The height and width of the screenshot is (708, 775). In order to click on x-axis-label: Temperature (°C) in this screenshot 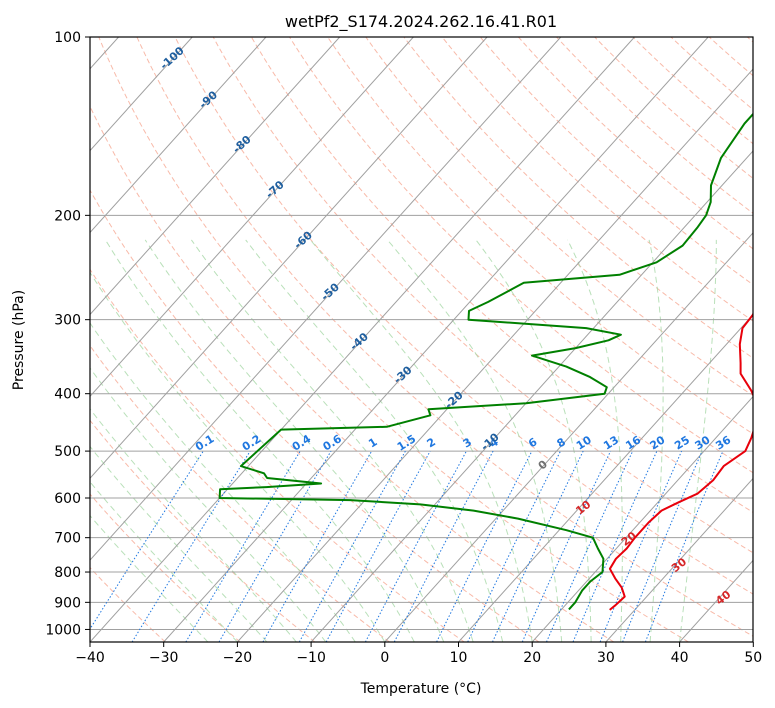, I will do `click(421, 689)`.